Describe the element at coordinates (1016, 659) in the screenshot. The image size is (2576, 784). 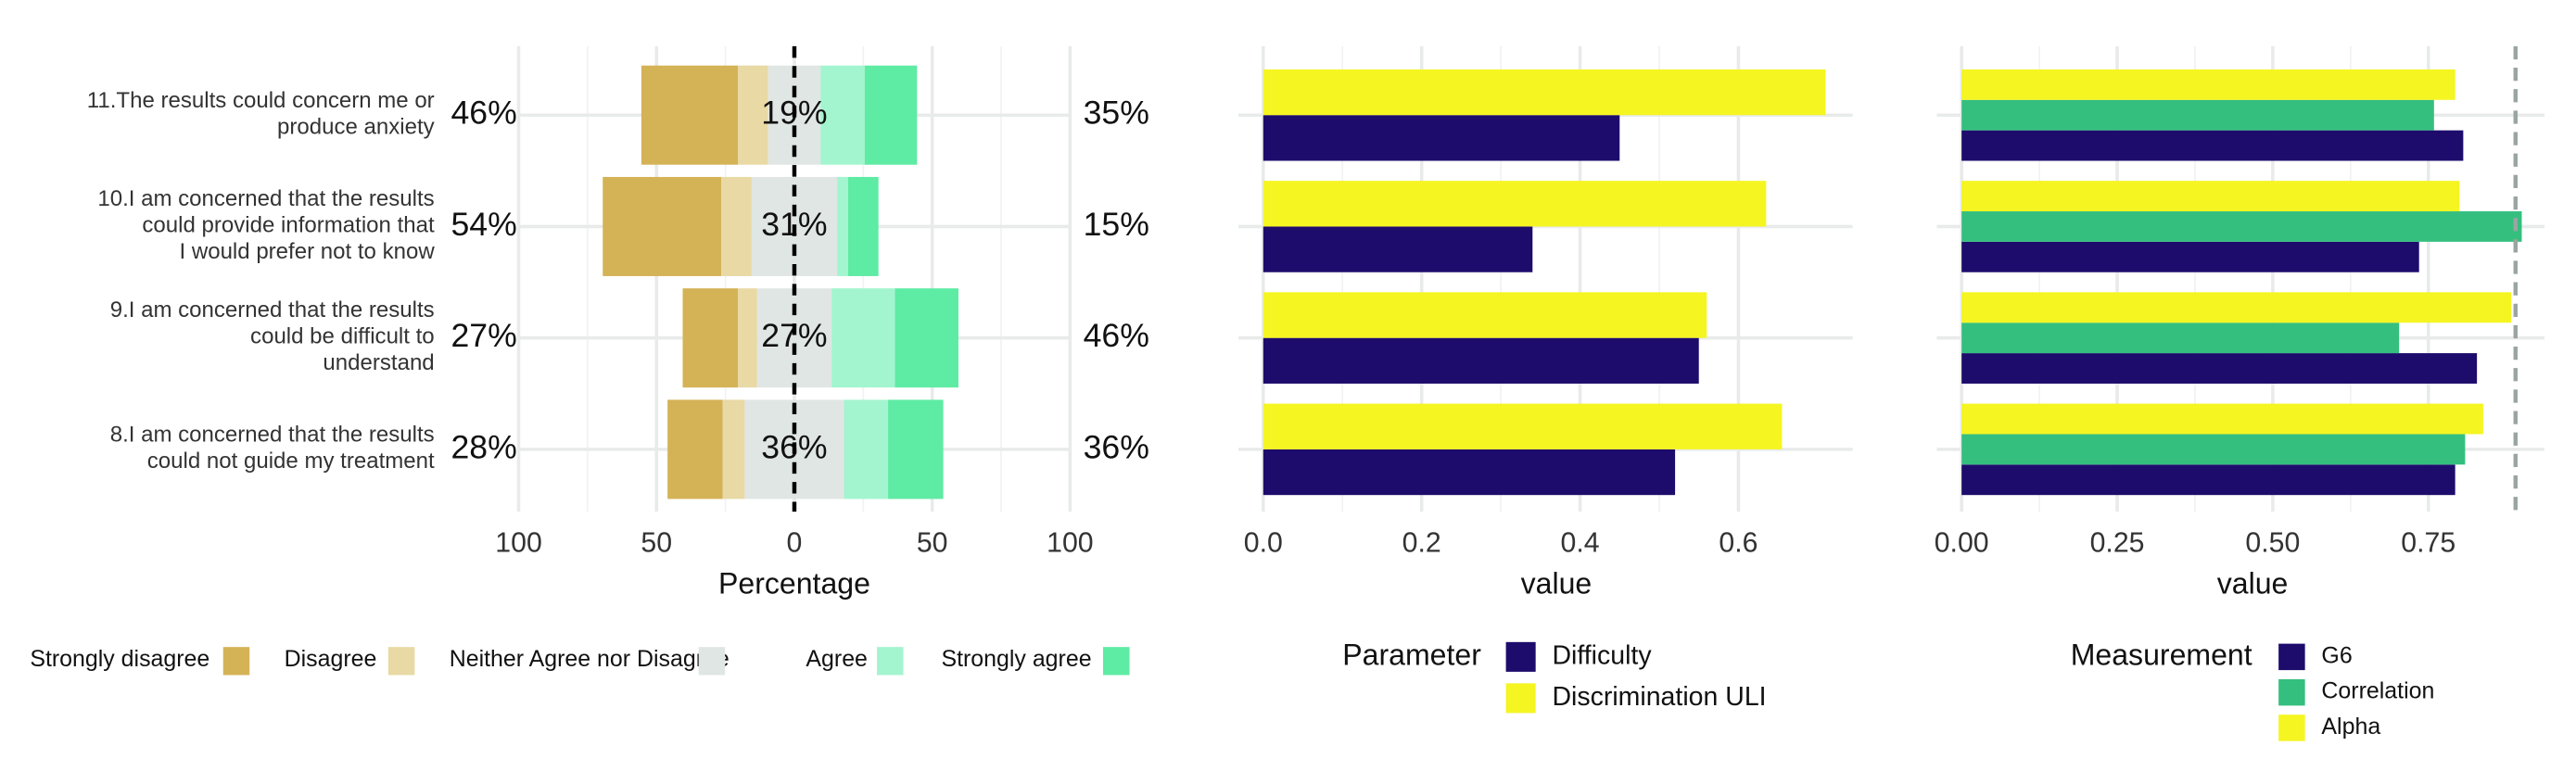
I see `legend-label: Strongly agree` at that location.